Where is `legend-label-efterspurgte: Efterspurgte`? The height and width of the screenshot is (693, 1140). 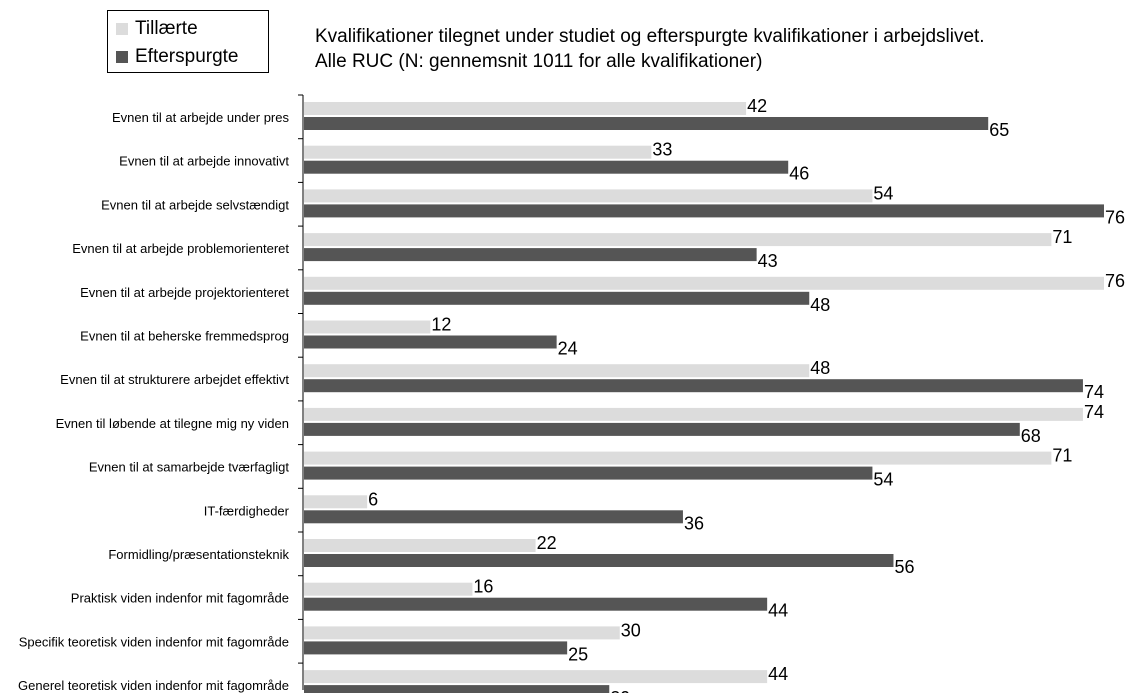 legend-label-efterspurgte: Efterspurgte is located at coordinates (187, 56).